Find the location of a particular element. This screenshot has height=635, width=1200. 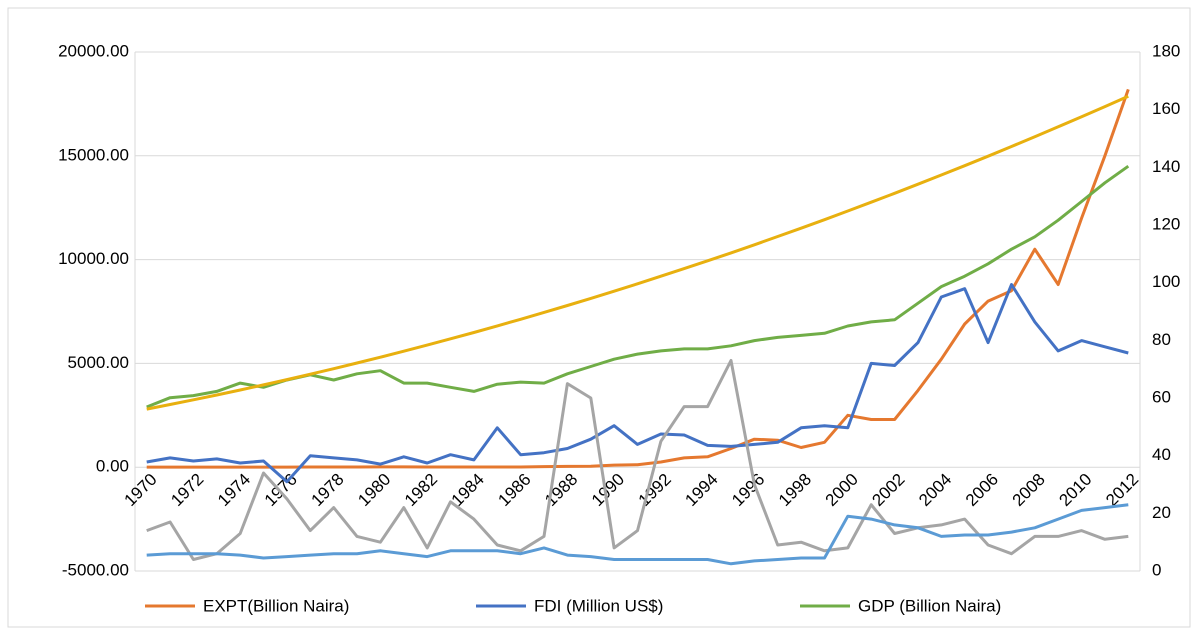

y2-tick-label: 0 is located at coordinates (1156, 569).